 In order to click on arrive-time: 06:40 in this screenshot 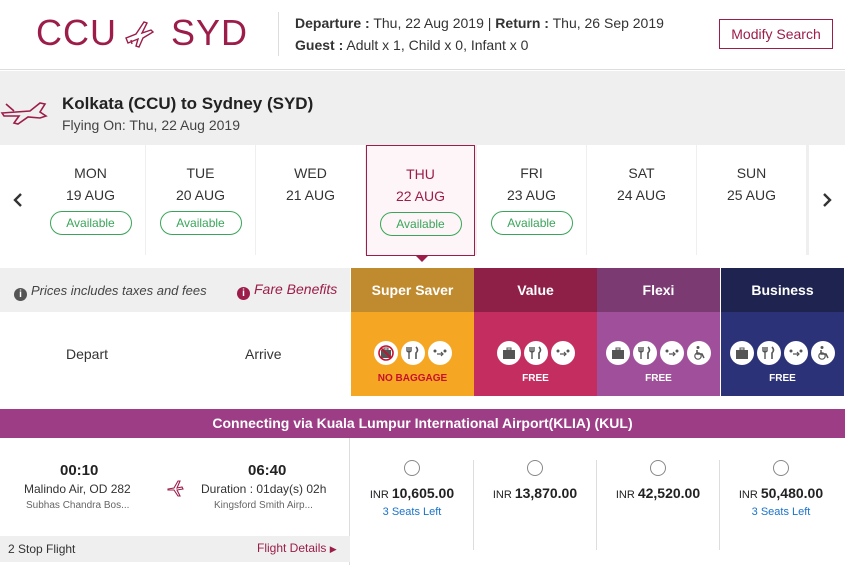, I will do `click(267, 470)`.